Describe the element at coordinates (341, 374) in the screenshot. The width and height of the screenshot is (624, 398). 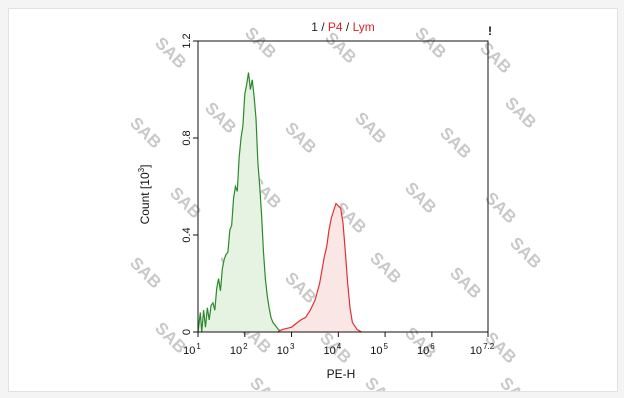
I see `x-axis-label: PE-H` at that location.